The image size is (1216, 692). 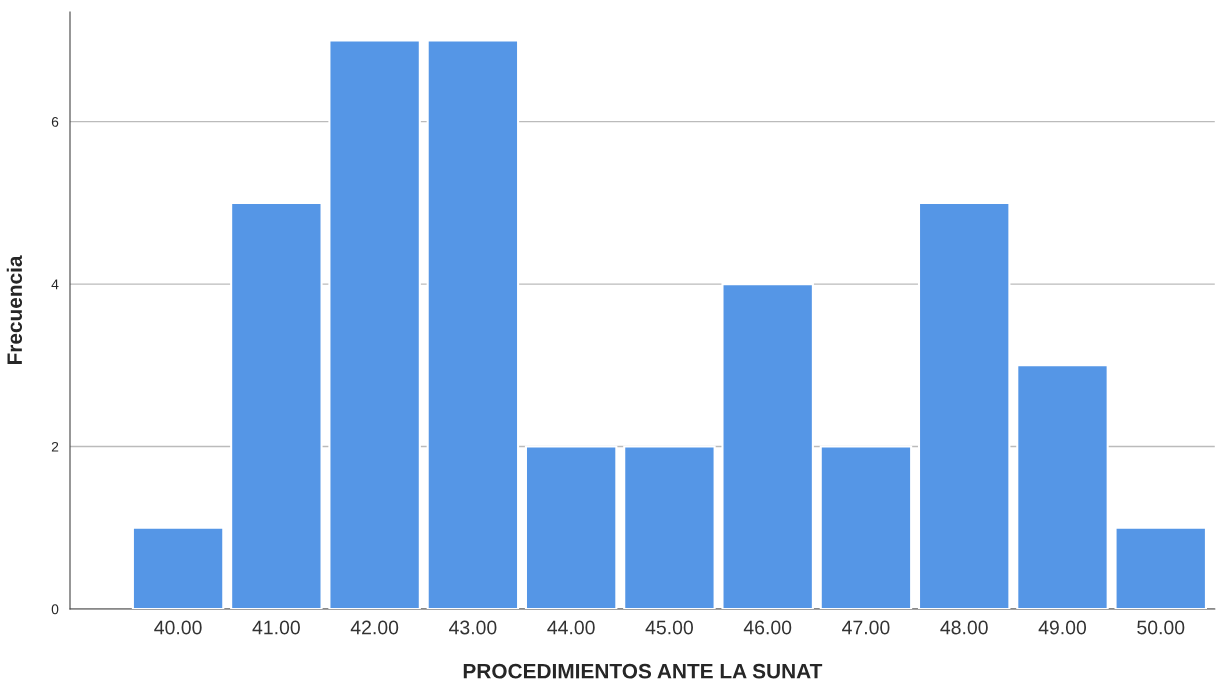 What do you see at coordinates (55, 121) in the screenshot?
I see `y-tick-label: 6` at bounding box center [55, 121].